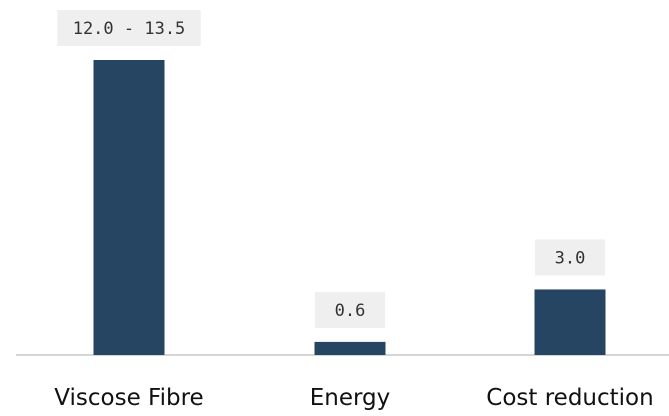 The image size is (669, 416). Describe the element at coordinates (569, 398) in the screenshot. I see `category-label: Cost reduction` at that location.